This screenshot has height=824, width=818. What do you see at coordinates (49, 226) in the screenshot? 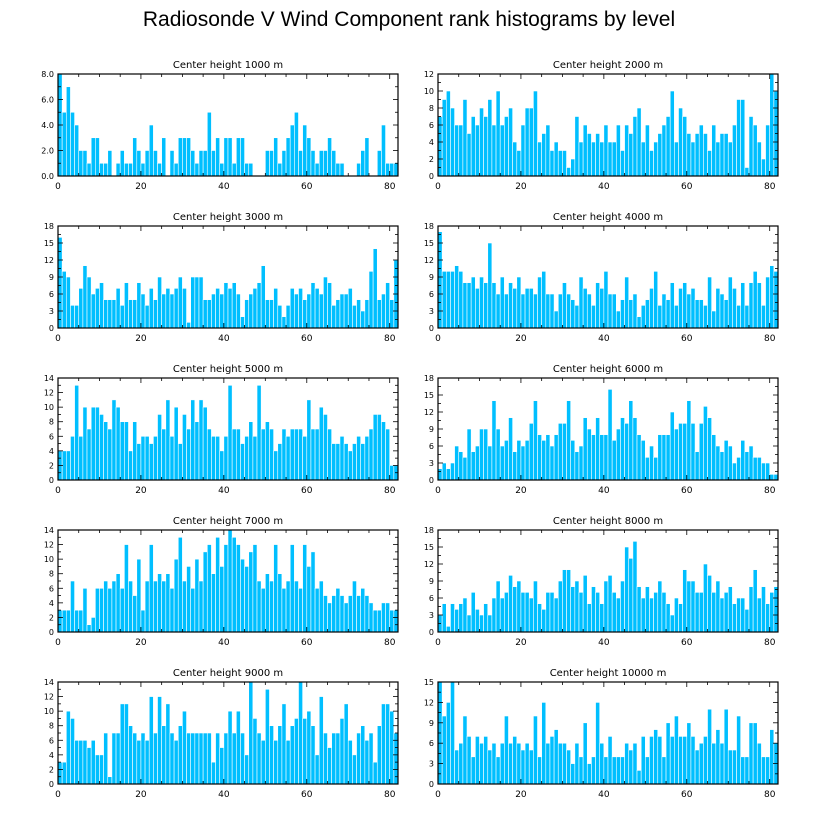
I see `y-tick-label: 18` at bounding box center [49, 226].